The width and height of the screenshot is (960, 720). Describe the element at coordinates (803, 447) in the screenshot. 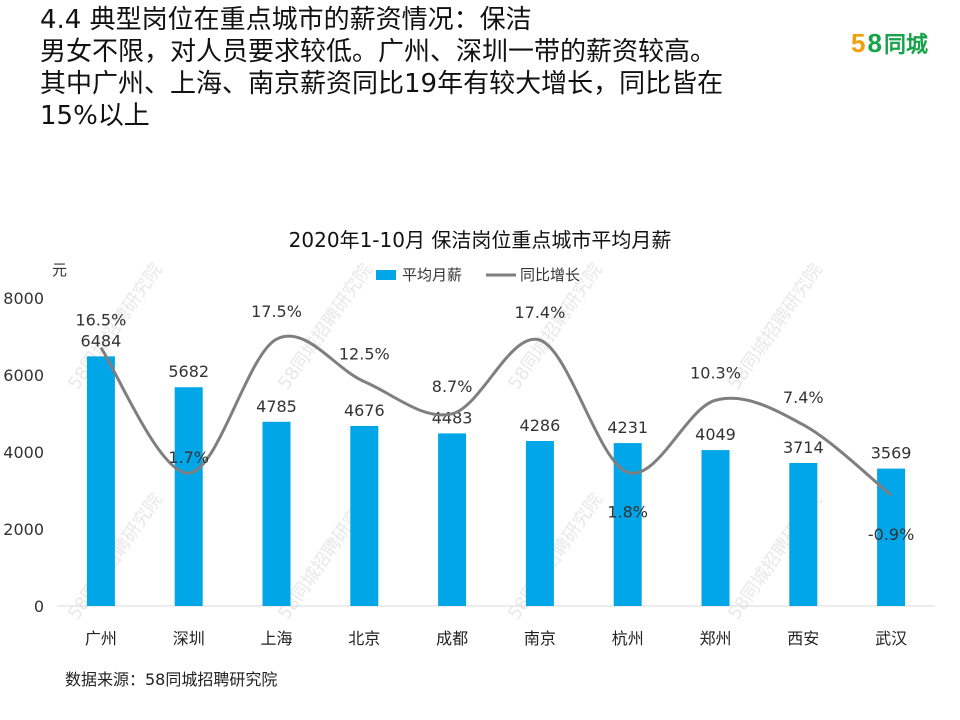

I see `bar-value-label: 3714` at that location.